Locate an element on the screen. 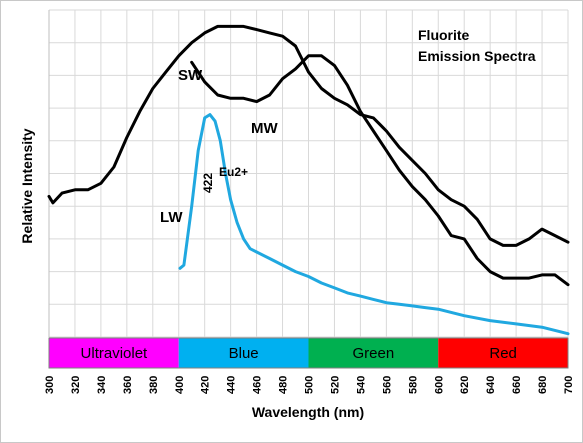 The width and height of the screenshot is (583, 443). series-label-mw: MW is located at coordinates (264, 128).